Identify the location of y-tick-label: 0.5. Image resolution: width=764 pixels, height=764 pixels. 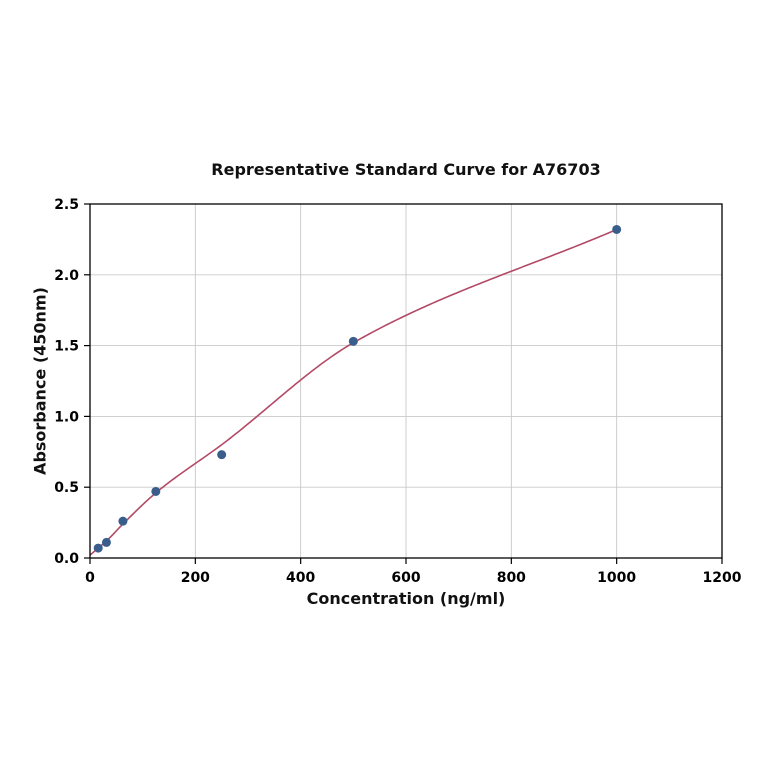
(66, 488).